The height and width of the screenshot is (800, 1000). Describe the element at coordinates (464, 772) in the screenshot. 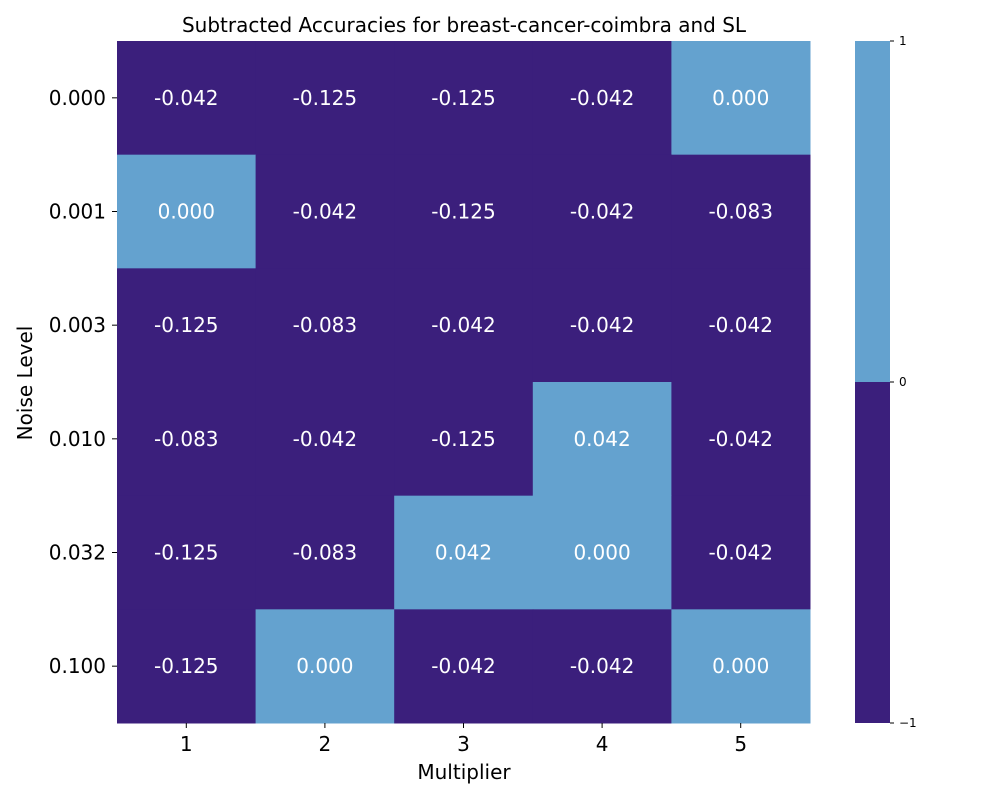

I see `x-axis-label: Multiplier` at that location.